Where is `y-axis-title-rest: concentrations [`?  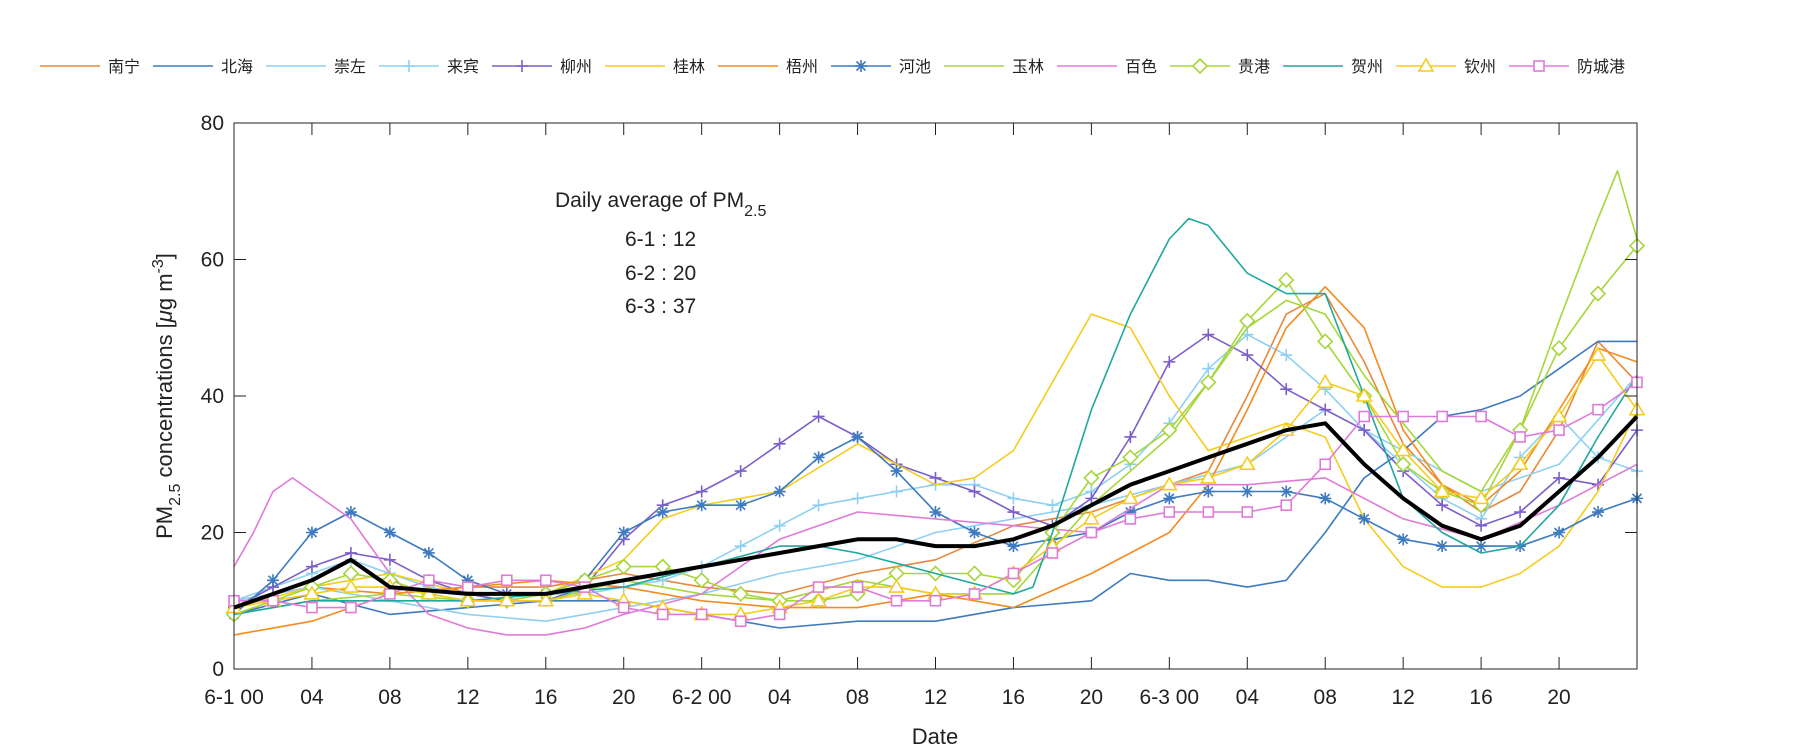 y-axis-title-rest: concentrations [ is located at coordinates (164, 402).